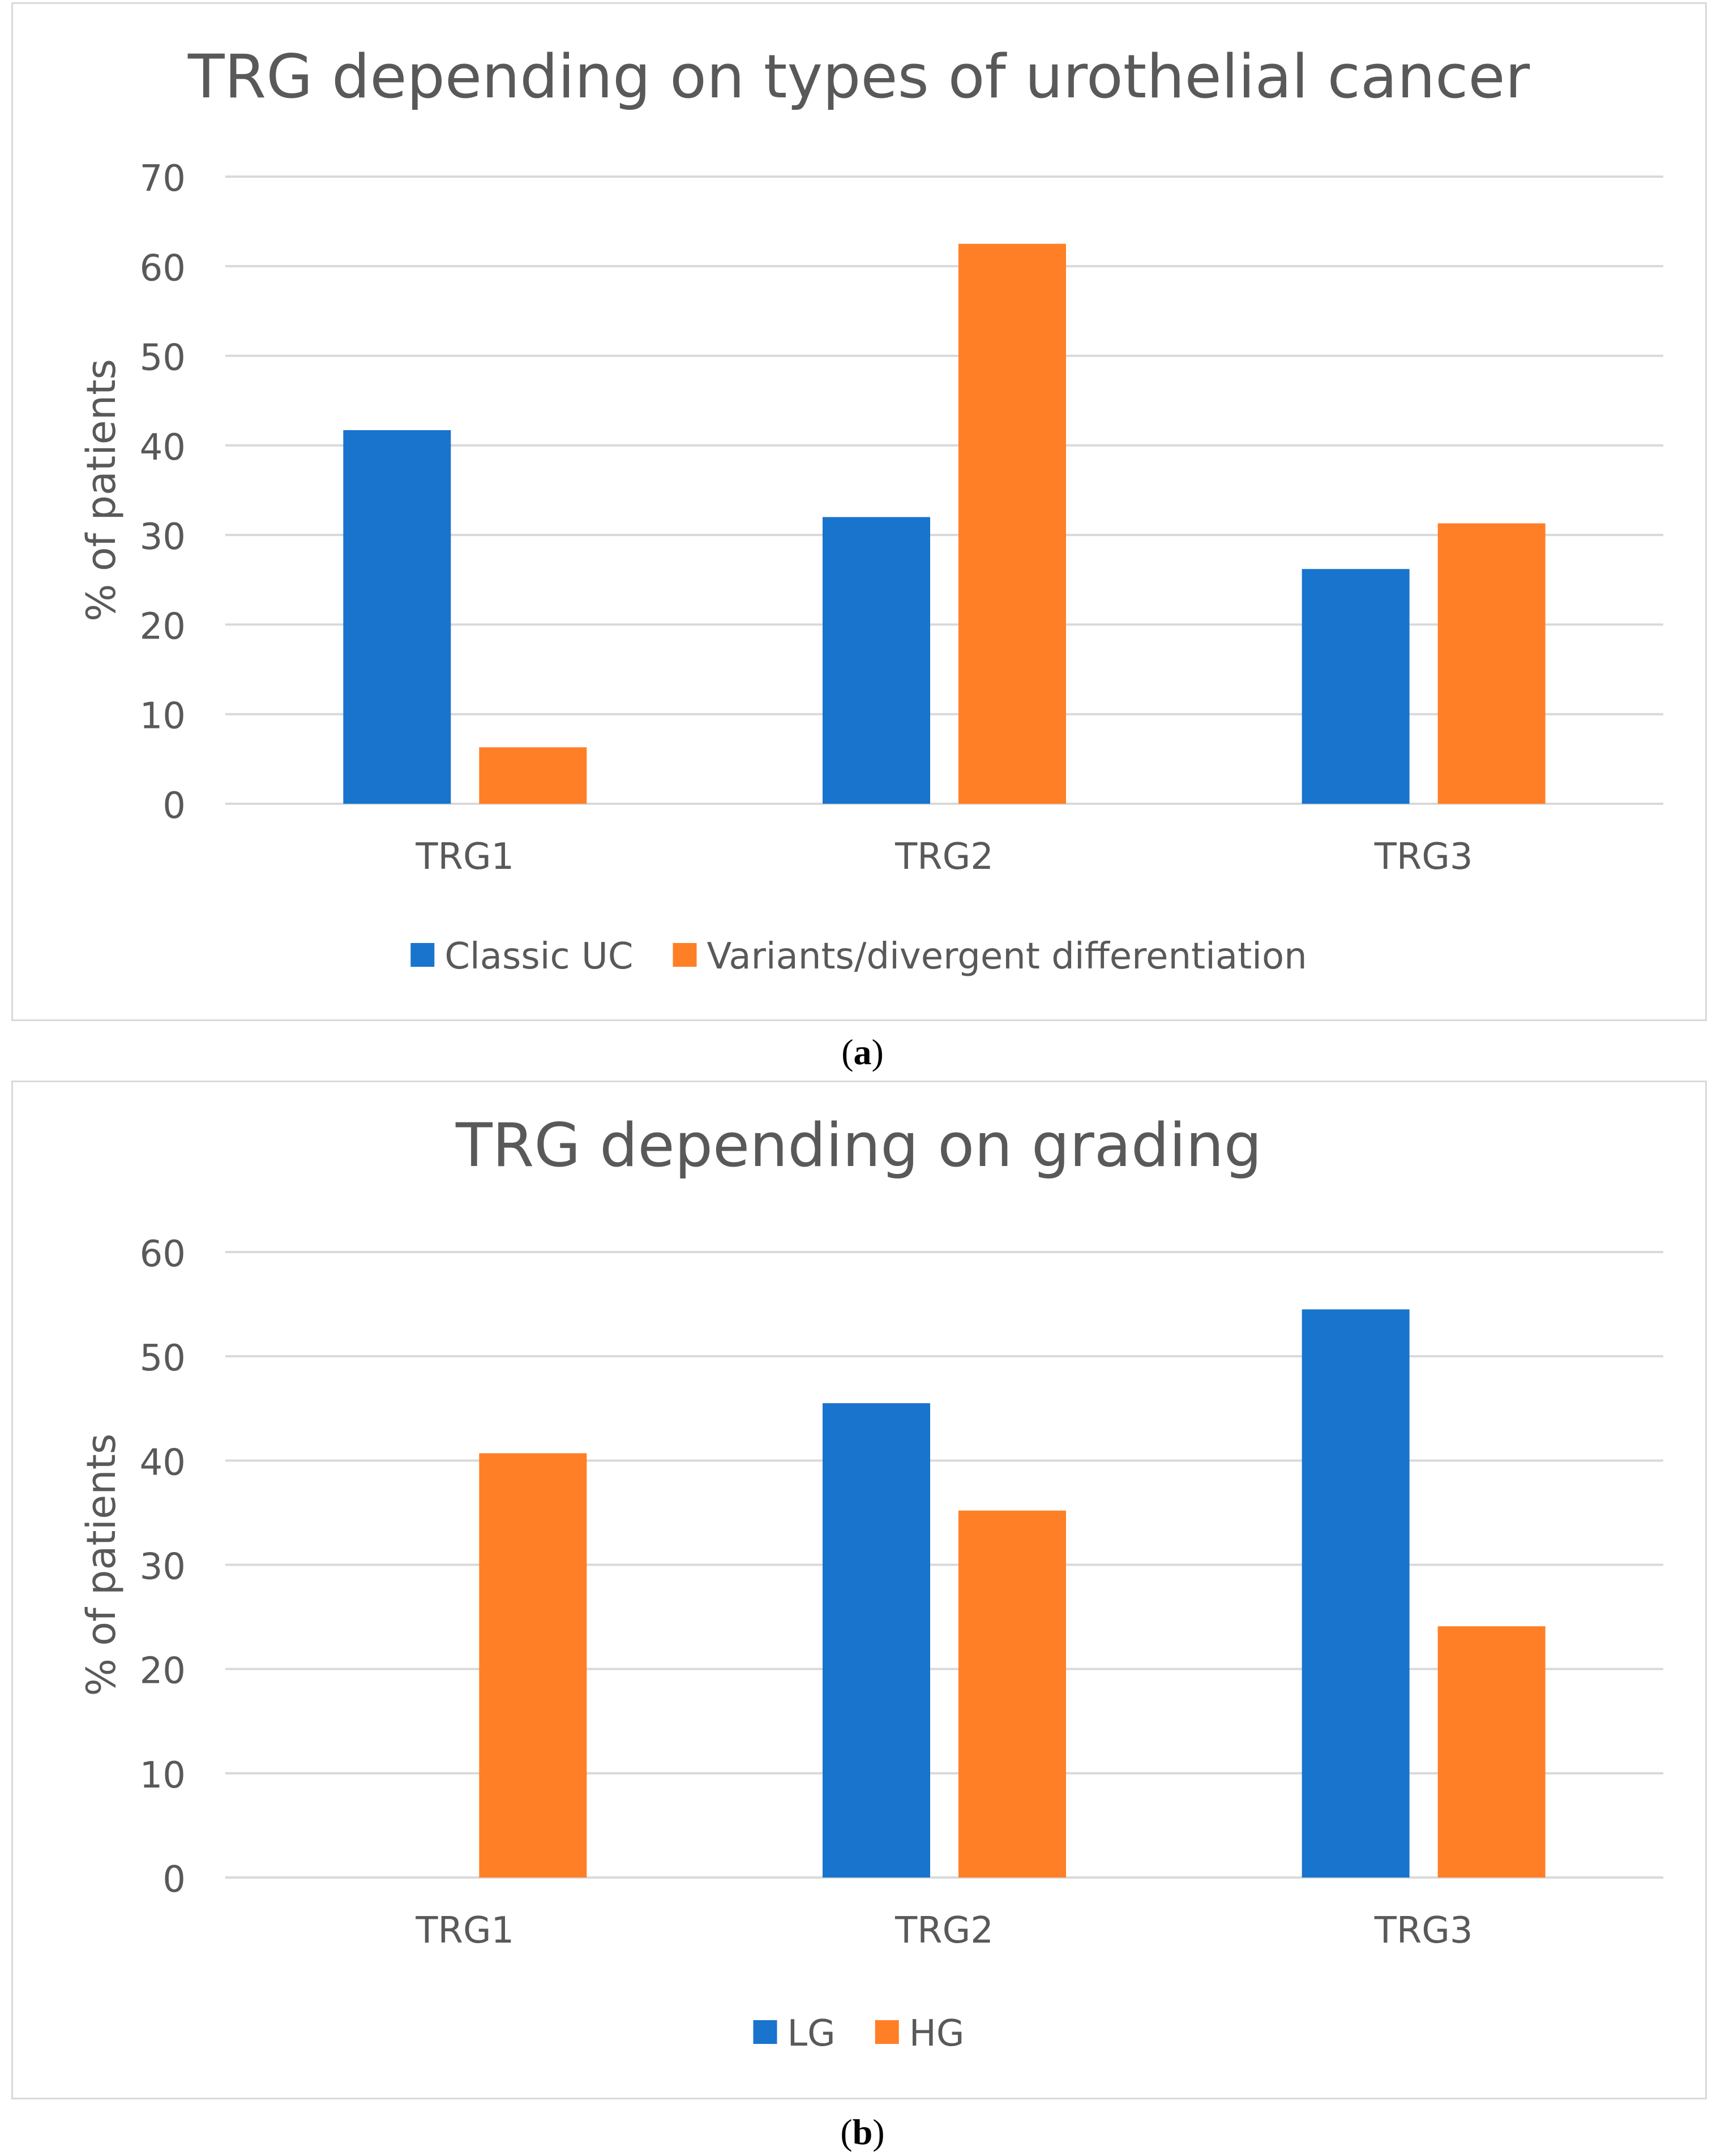  Describe the element at coordinates (811, 2034) in the screenshot. I see `legend-label-1: LG` at that location.